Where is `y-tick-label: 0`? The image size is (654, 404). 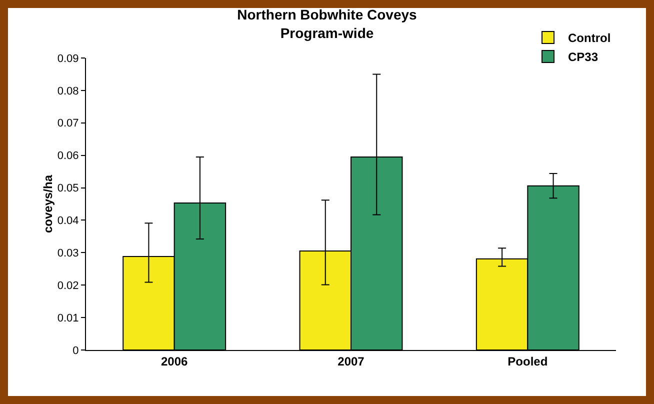 y-tick-label: 0 is located at coordinates (75, 350).